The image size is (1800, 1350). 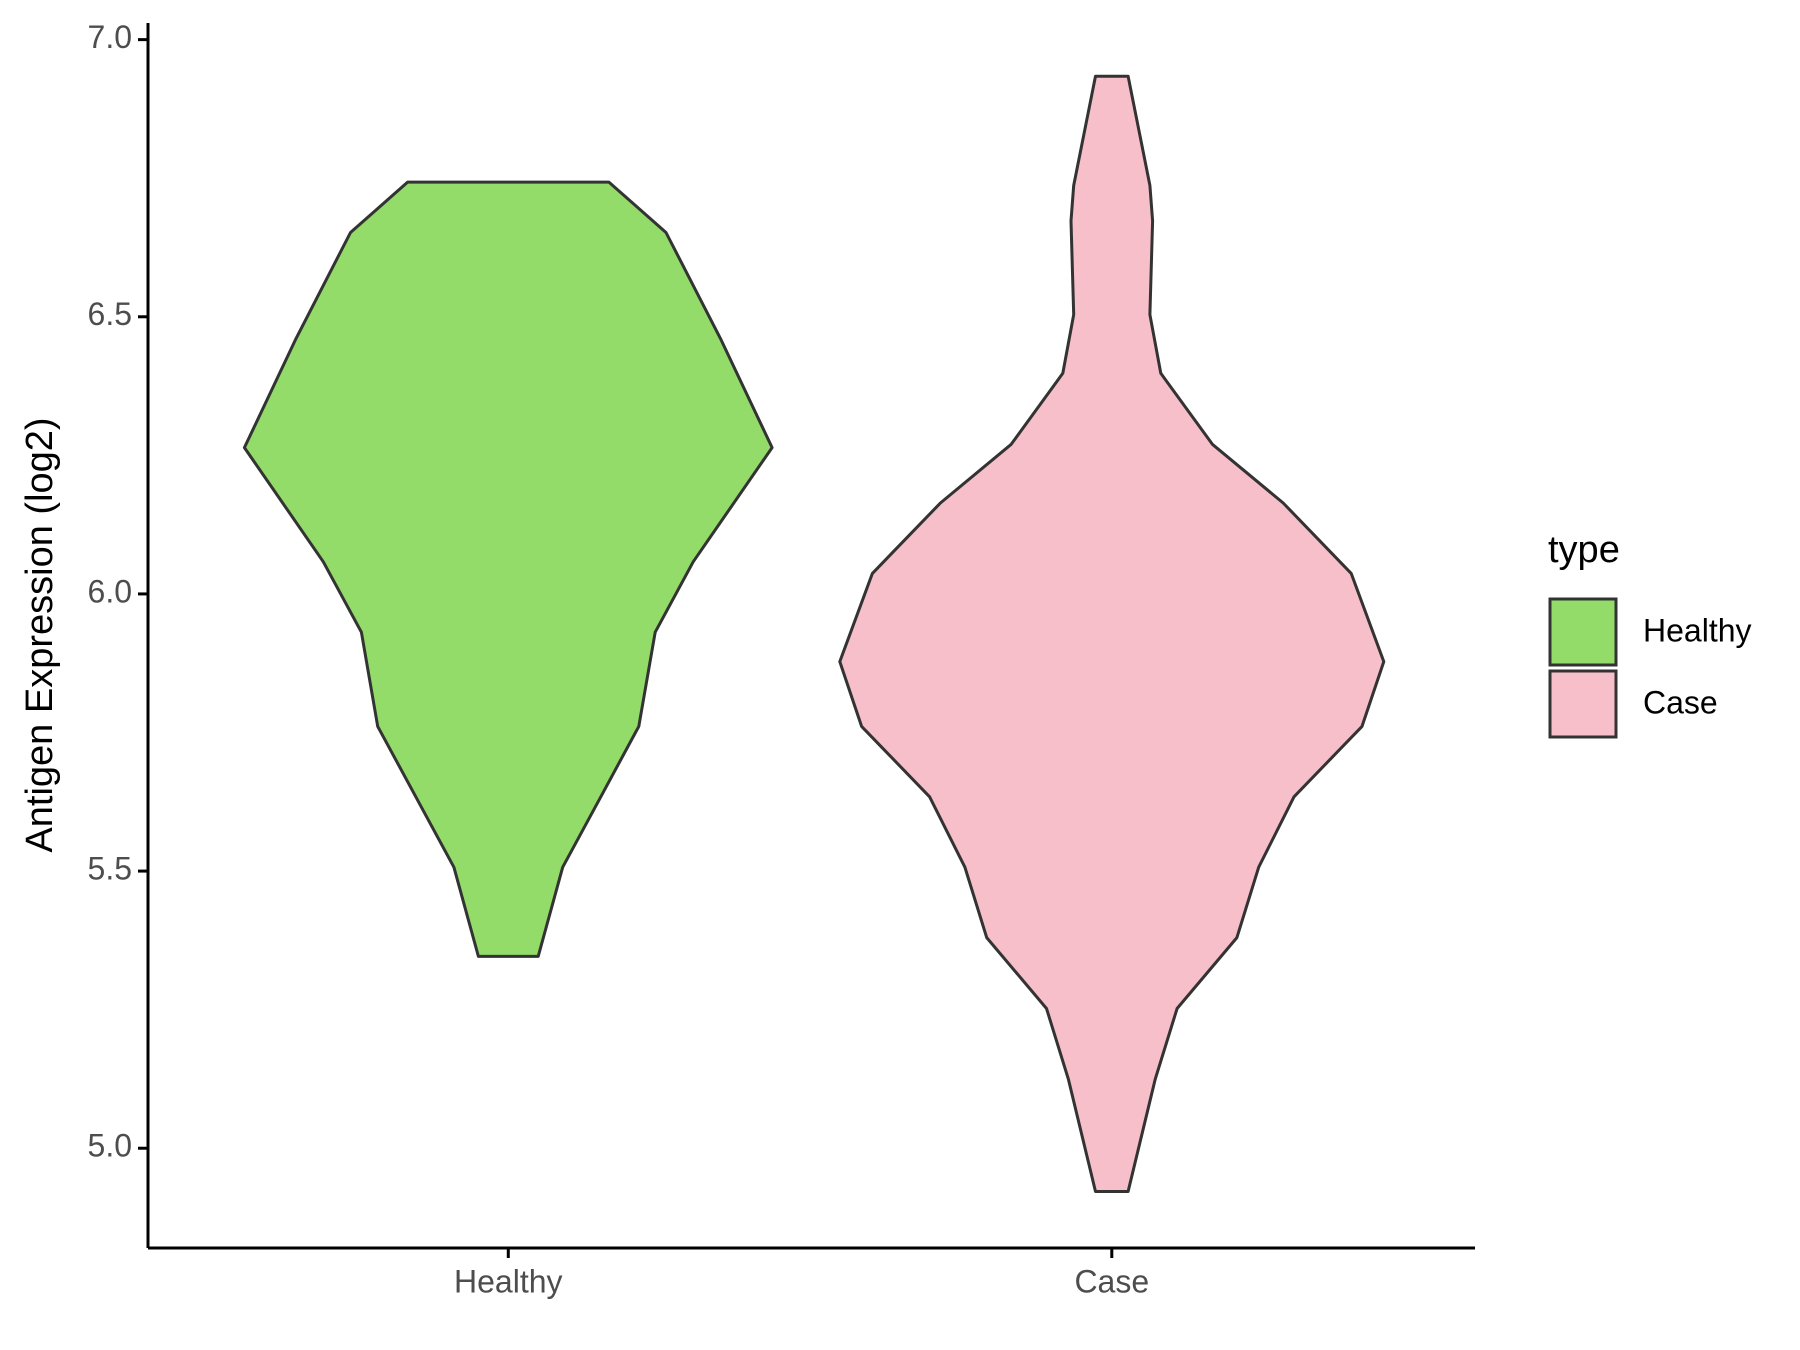 What do you see at coordinates (110, 1146) in the screenshot?
I see `y-tick-label: 5.0` at bounding box center [110, 1146].